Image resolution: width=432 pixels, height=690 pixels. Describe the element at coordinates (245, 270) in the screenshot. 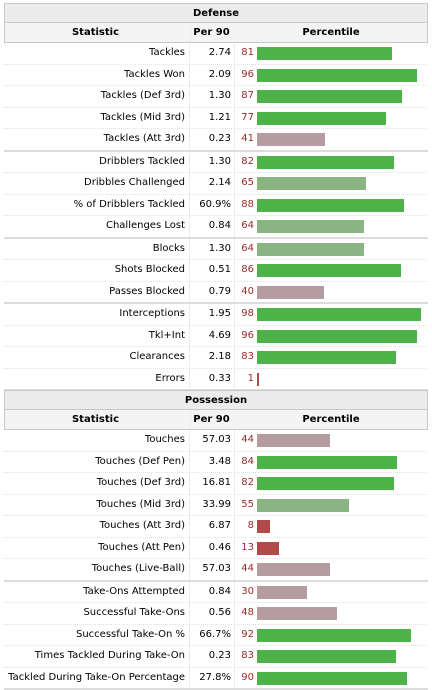

I see `percentile-value: 86` at that location.